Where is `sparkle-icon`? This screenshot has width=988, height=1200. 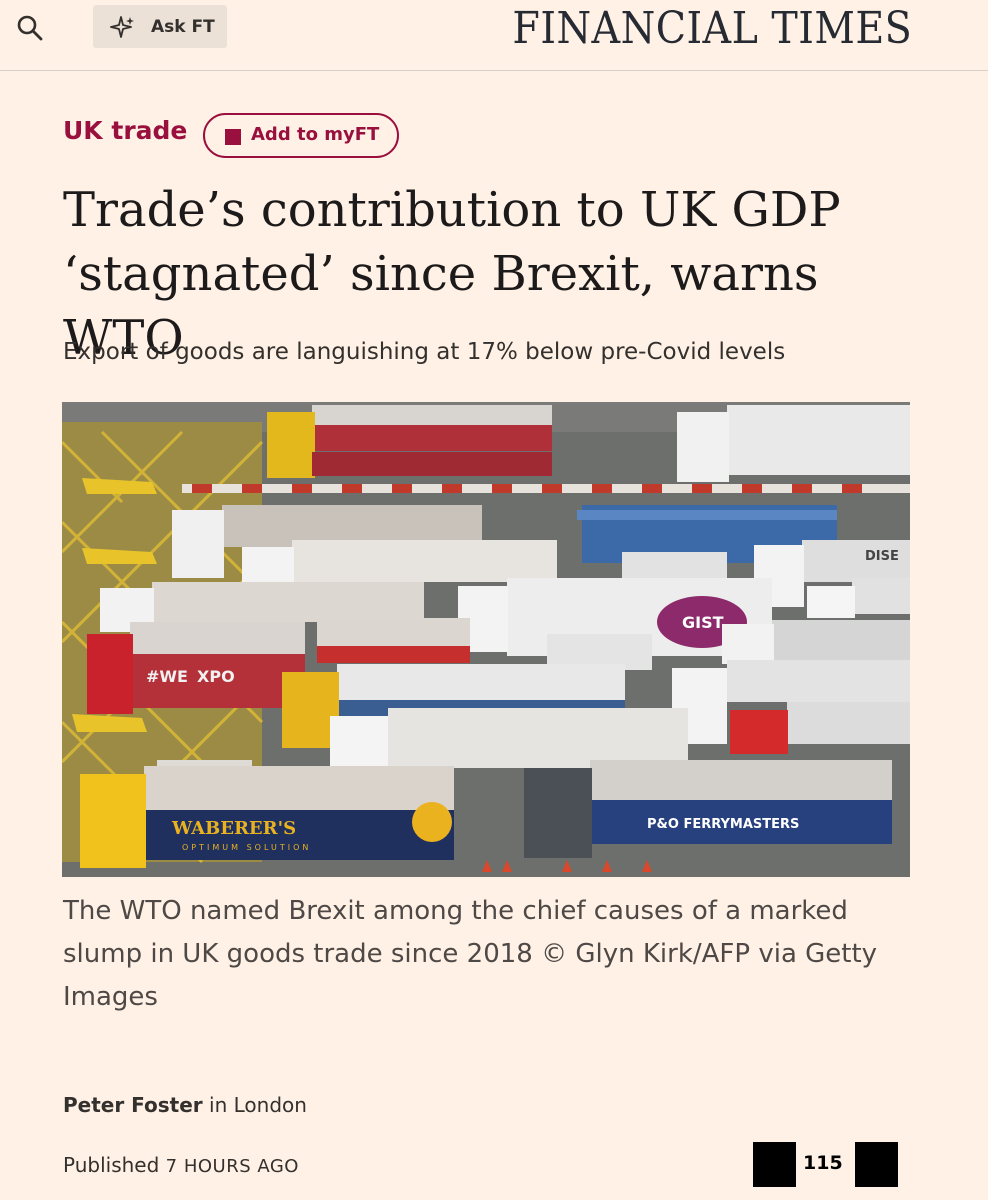
sparkle-icon is located at coordinates (122, 27).